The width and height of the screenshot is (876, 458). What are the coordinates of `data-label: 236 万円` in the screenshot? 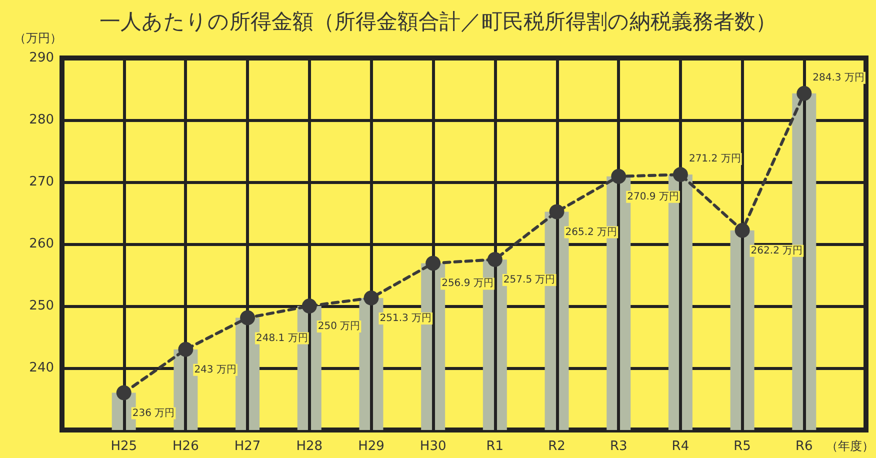 It's located at (153, 413).